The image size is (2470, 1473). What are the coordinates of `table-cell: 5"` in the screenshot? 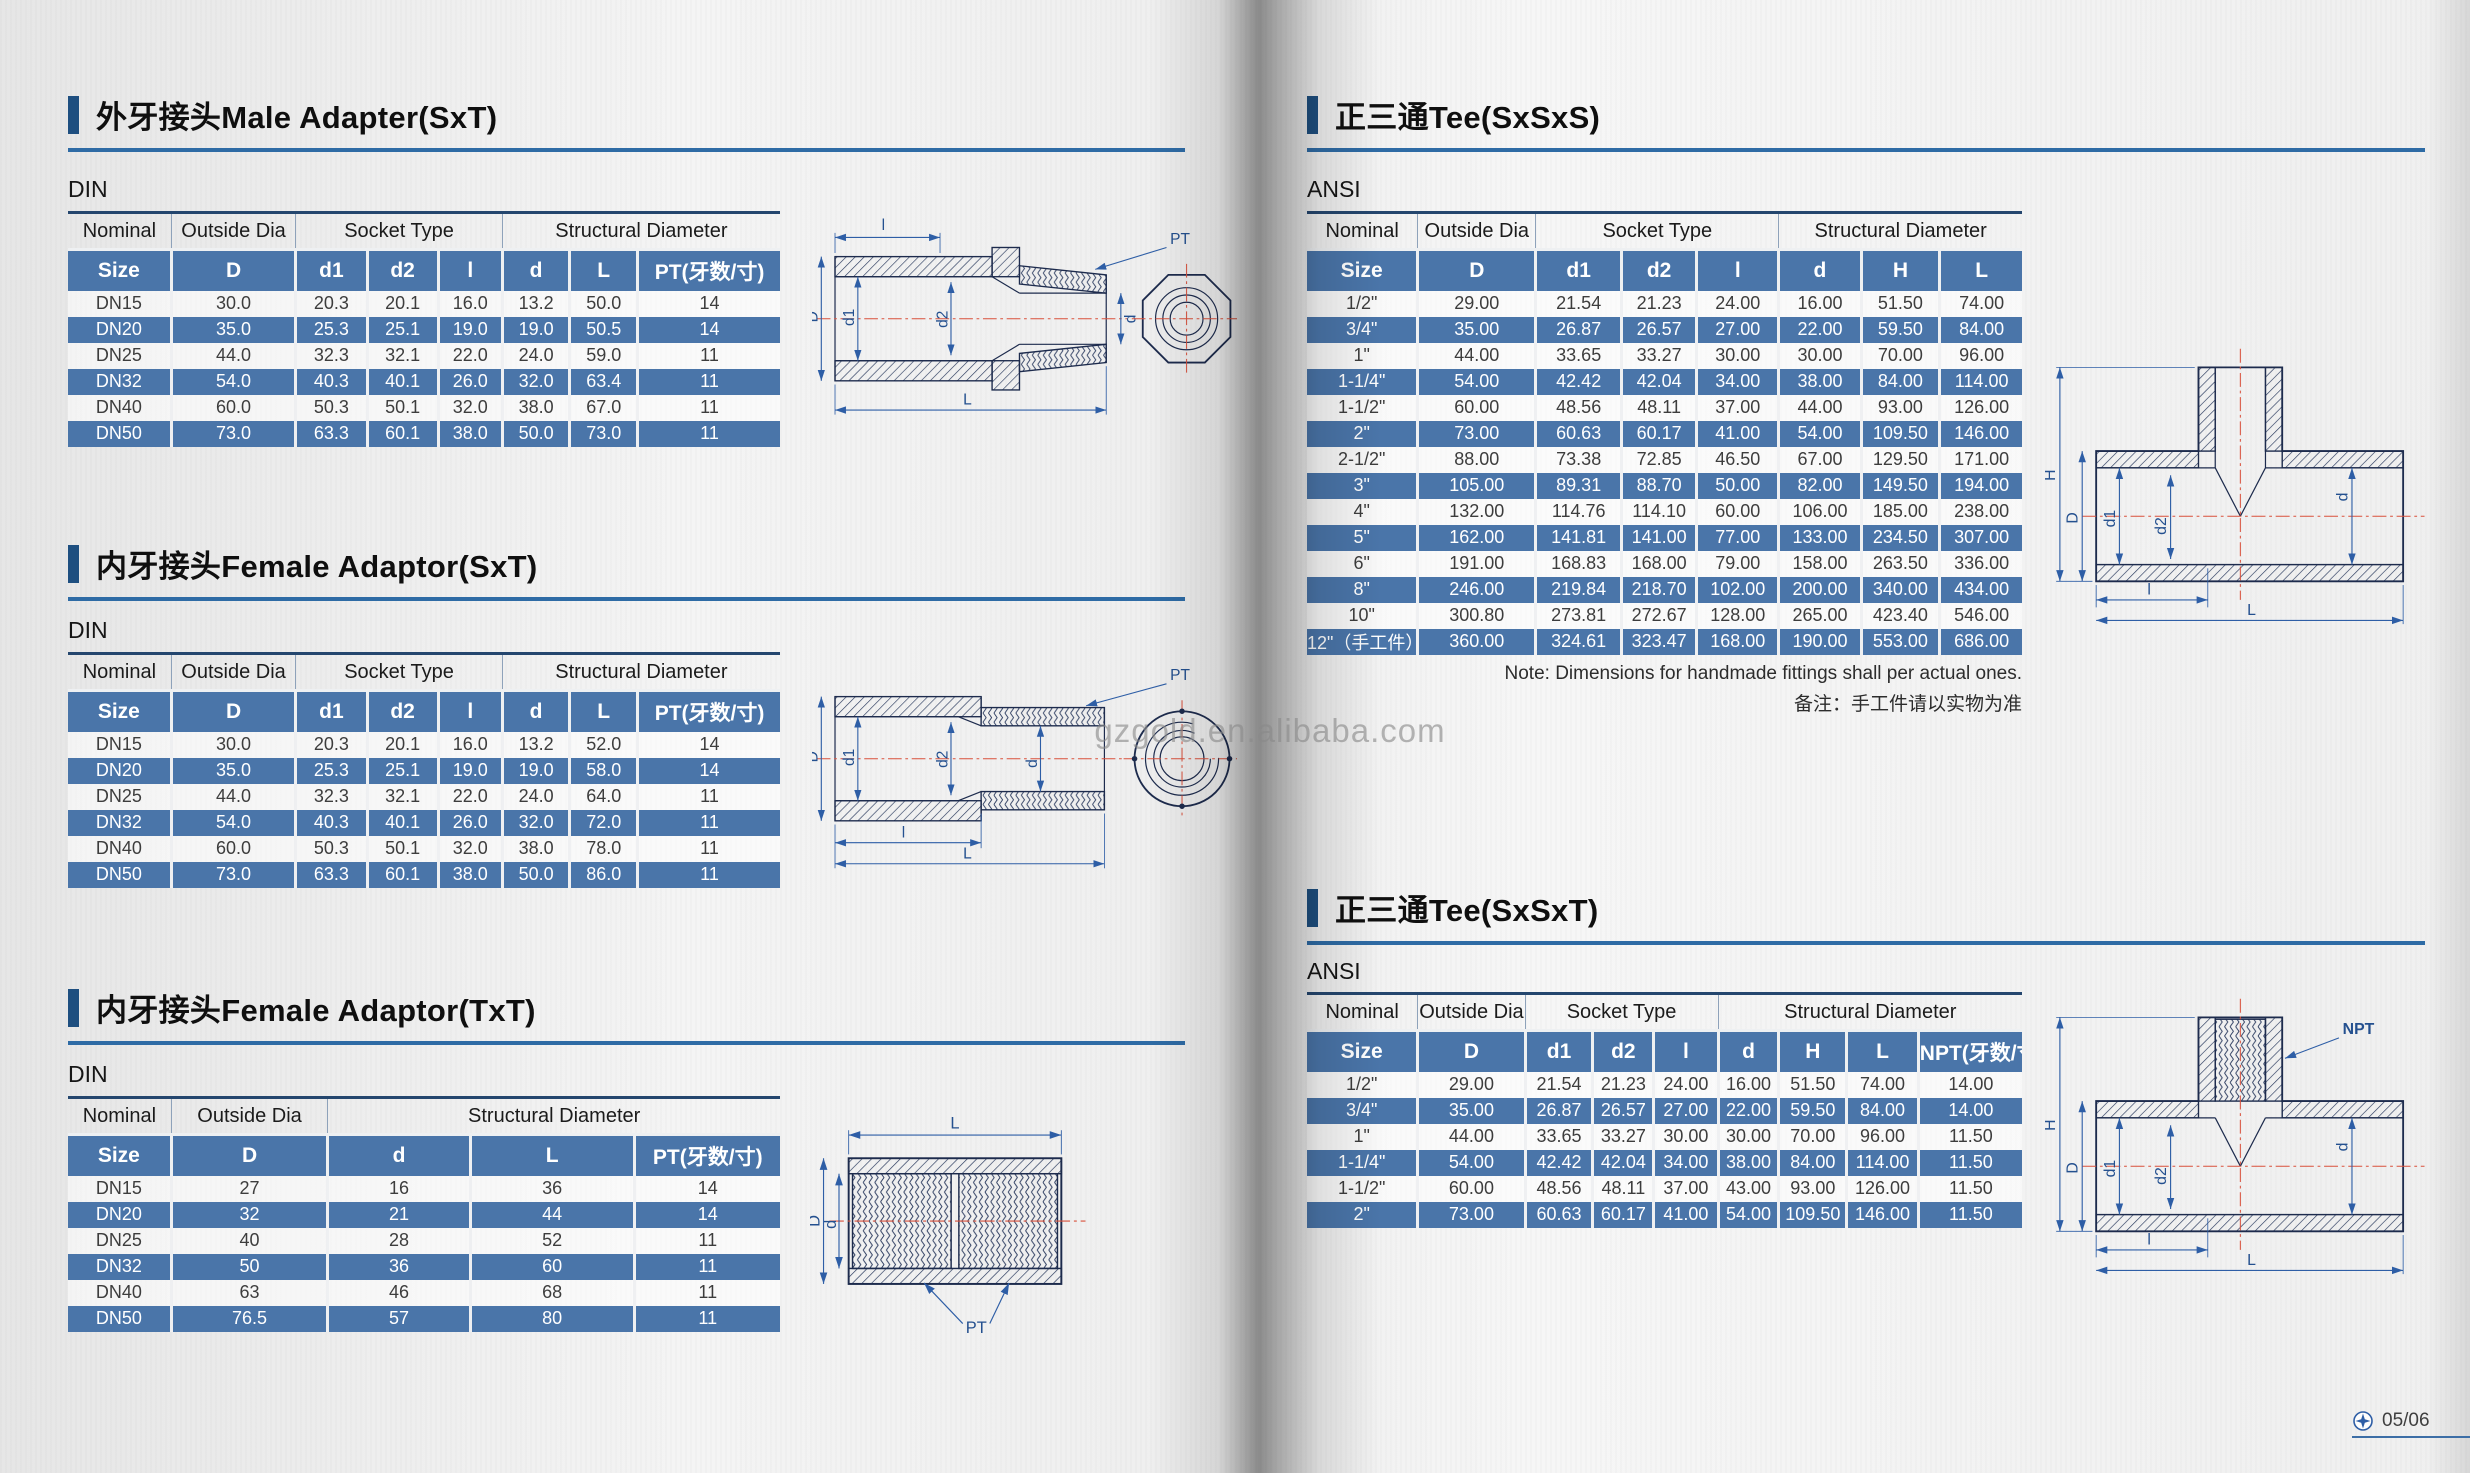 It's located at (1362, 537).